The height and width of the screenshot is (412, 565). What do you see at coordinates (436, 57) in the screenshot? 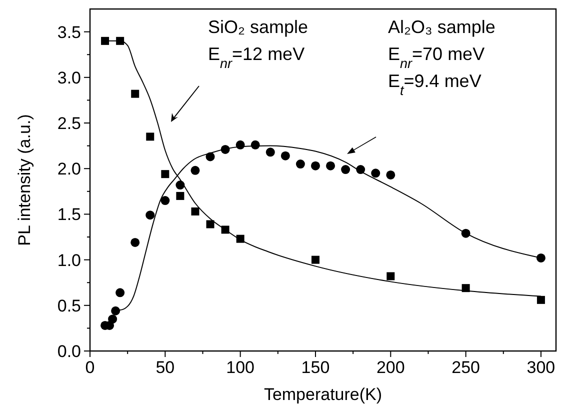
I see `annotation: E$_{nr}$=70 meV` at bounding box center [436, 57].